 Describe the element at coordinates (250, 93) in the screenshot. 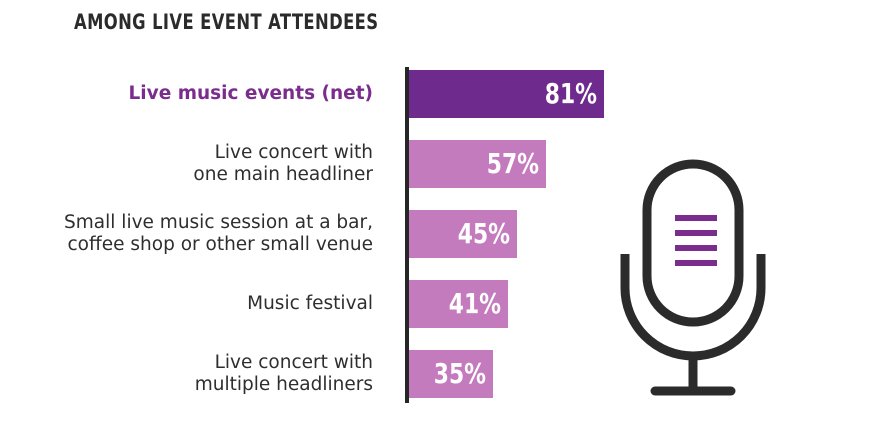

I see `category-label-line: Live music events (net)` at that location.